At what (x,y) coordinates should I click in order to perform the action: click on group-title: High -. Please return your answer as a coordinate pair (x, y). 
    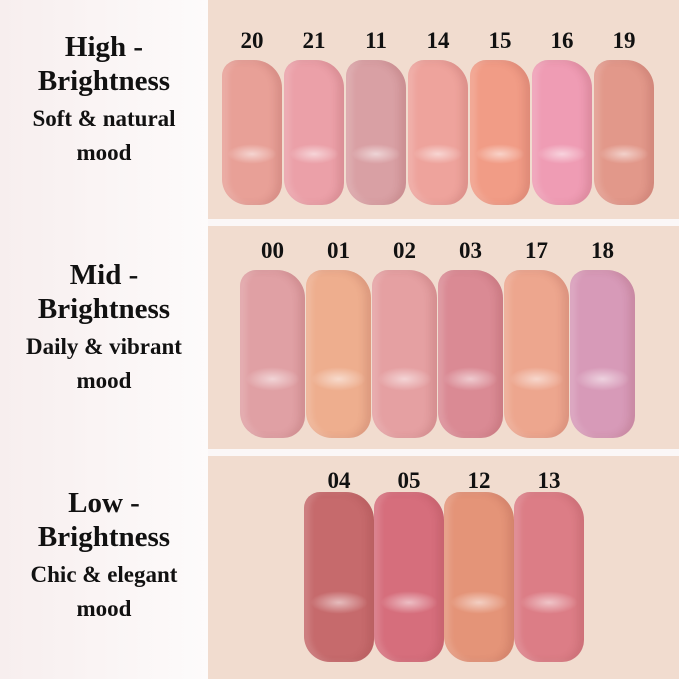
    Looking at the image, I should click on (104, 47).